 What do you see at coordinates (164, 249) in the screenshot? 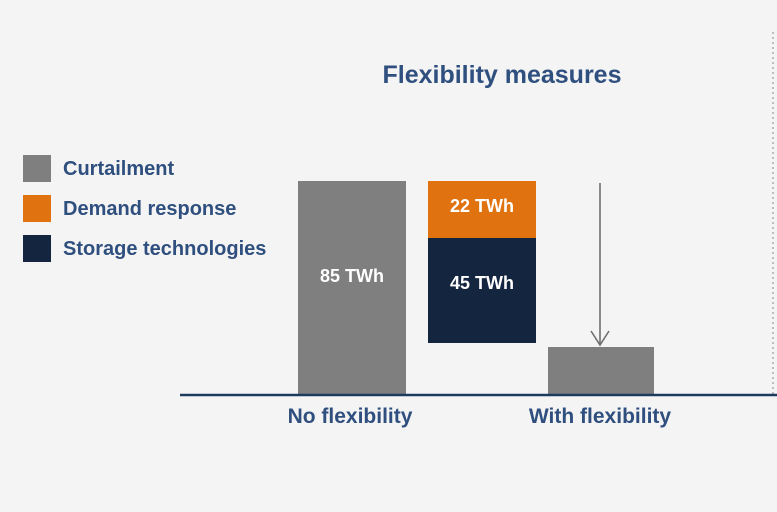
I see `legend-label-storage-technologies: Storage technologies` at bounding box center [164, 249].